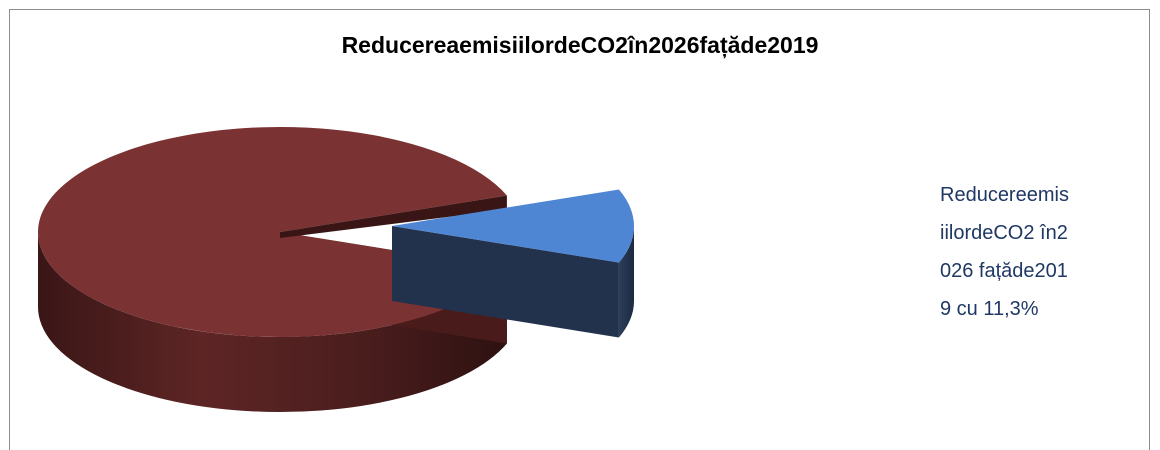 This screenshot has width=1160, height=450. What do you see at coordinates (580, 45) in the screenshot?
I see `chart-title: ReducereaemisiilordeCO2în2026fațăde2019` at bounding box center [580, 45].